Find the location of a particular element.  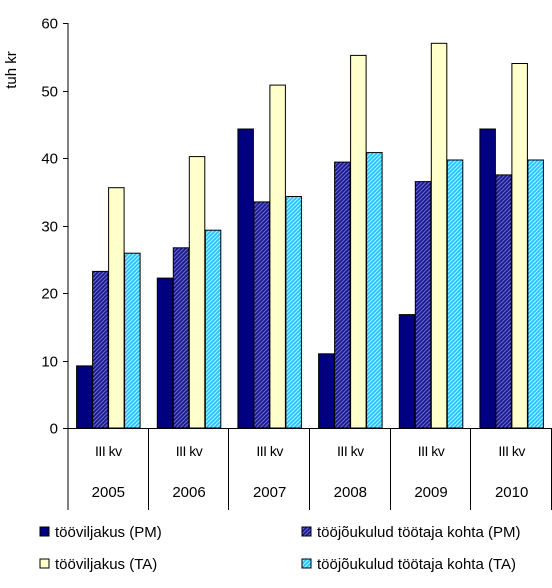

x-tick-label-year: 2005 is located at coordinates (108, 492).